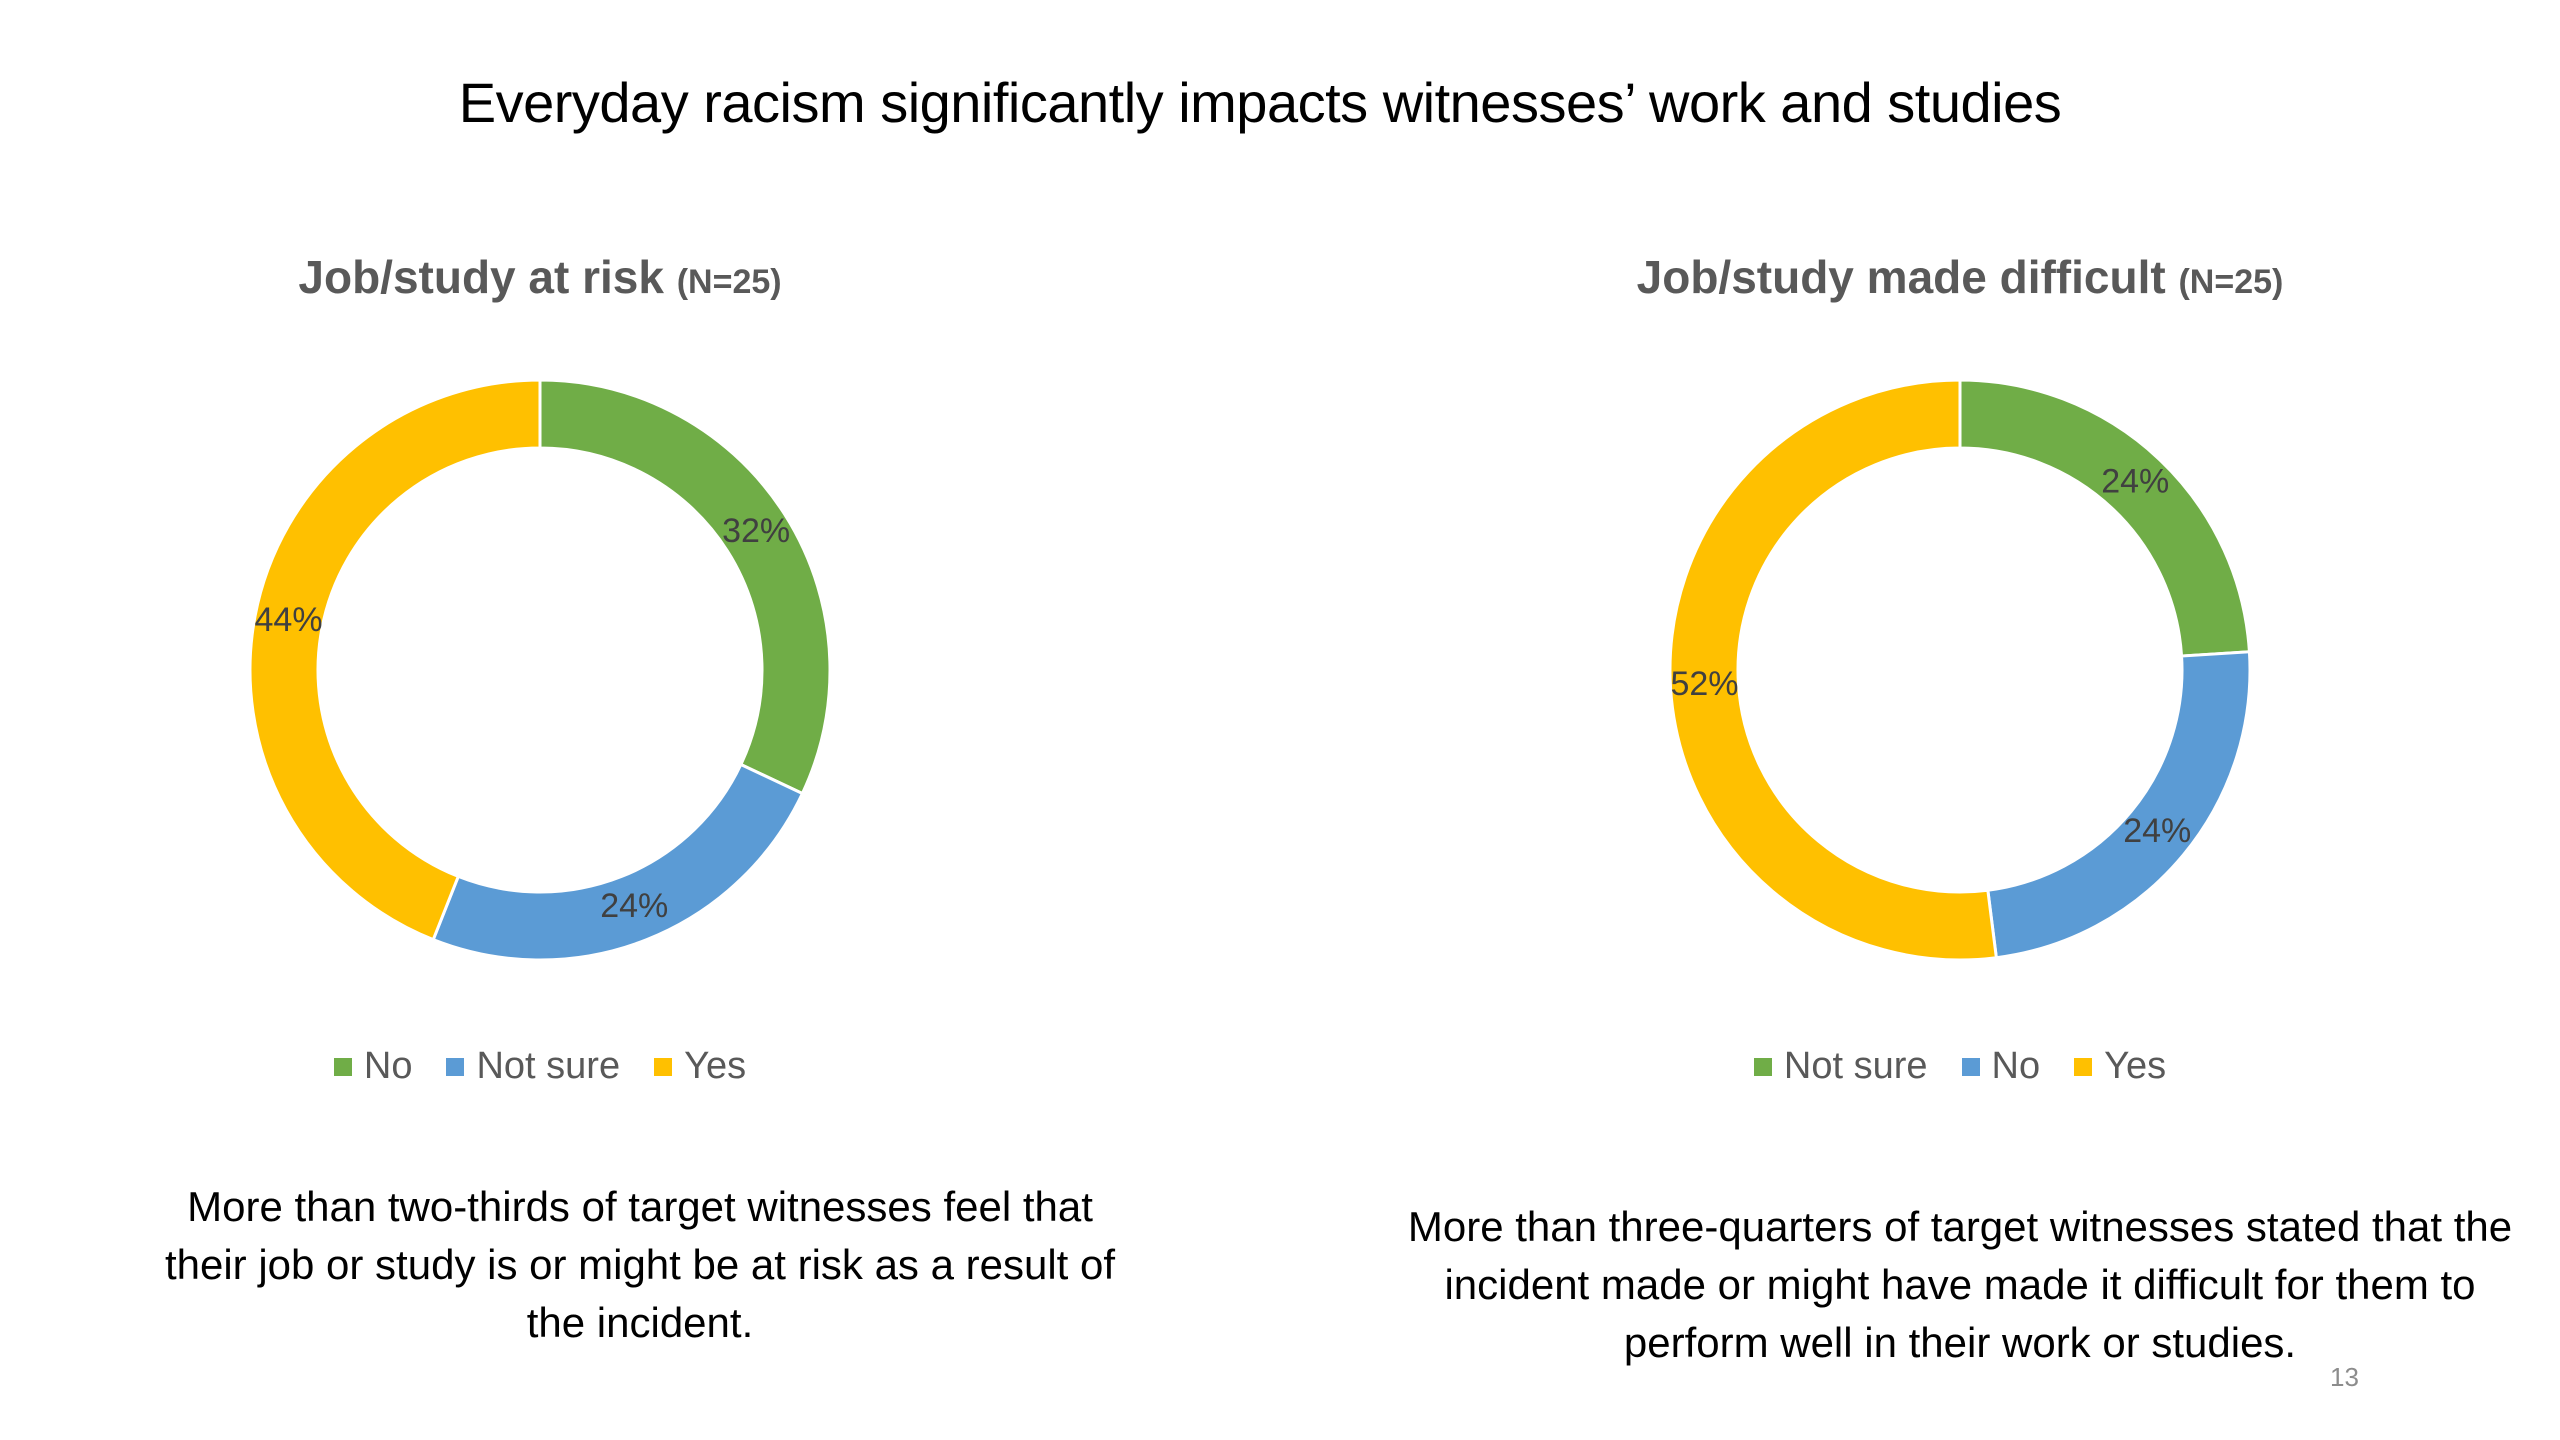  I want to click on chart-title: Job/study at risk (N=25), so click(540, 277).